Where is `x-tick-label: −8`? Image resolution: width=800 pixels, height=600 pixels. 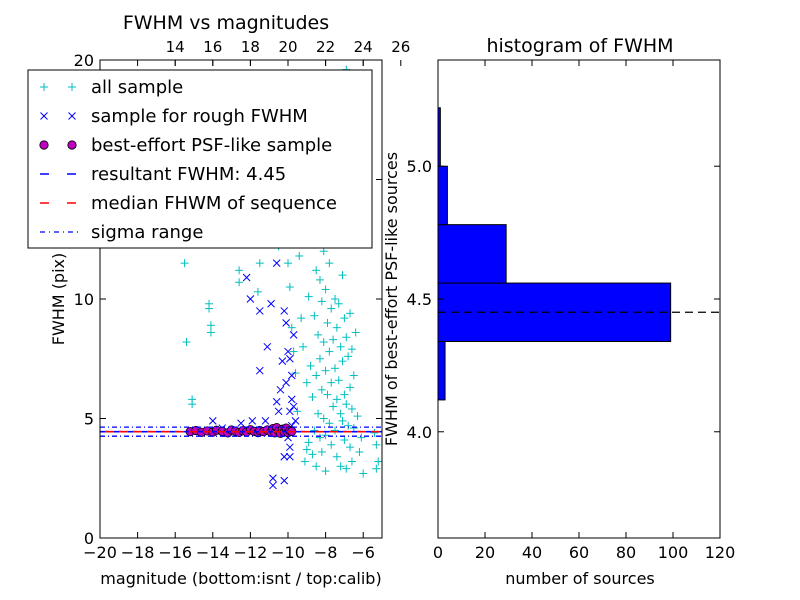
x-tick-label: −8 is located at coordinates (326, 552).